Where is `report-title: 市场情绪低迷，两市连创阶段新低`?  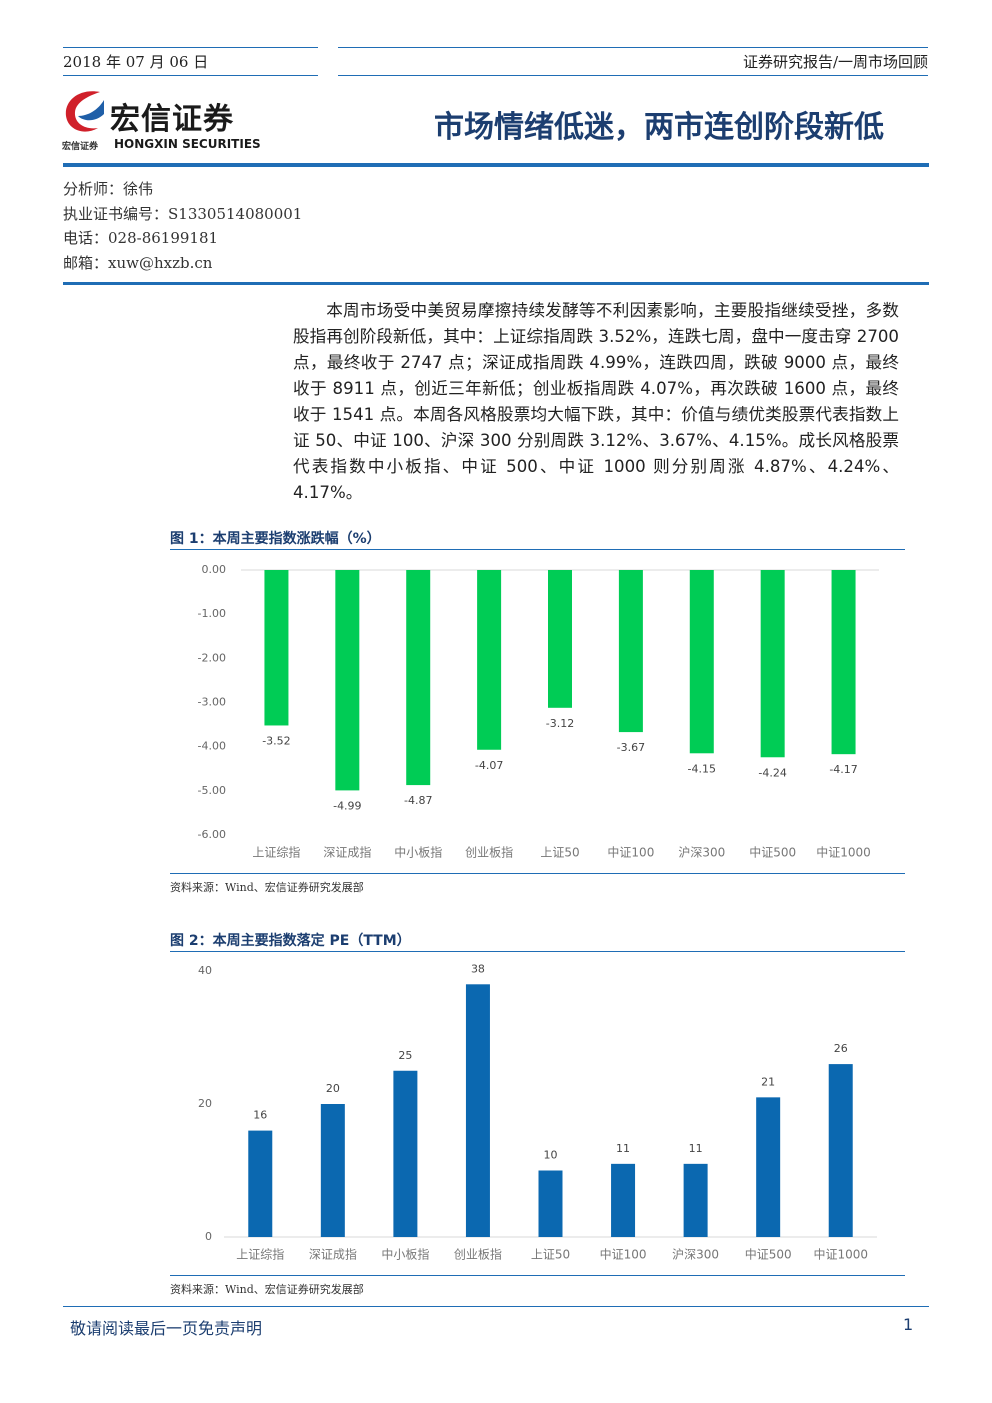 report-title: 市场情绪低迷，两市连创阶段新低 is located at coordinates (659, 127).